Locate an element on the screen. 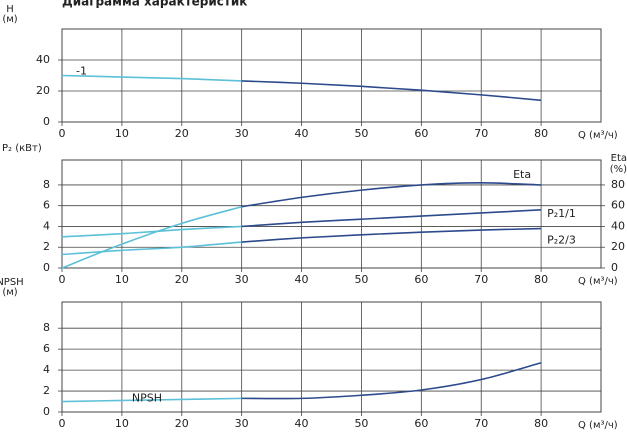  y2-tick-label: 20 is located at coordinates (618, 246).